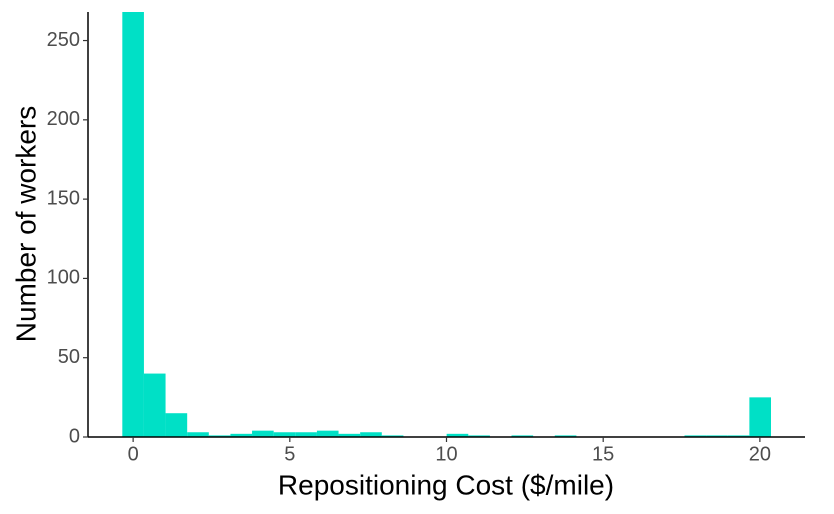  I want to click on y-tick-label: 200, so click(63, 119).